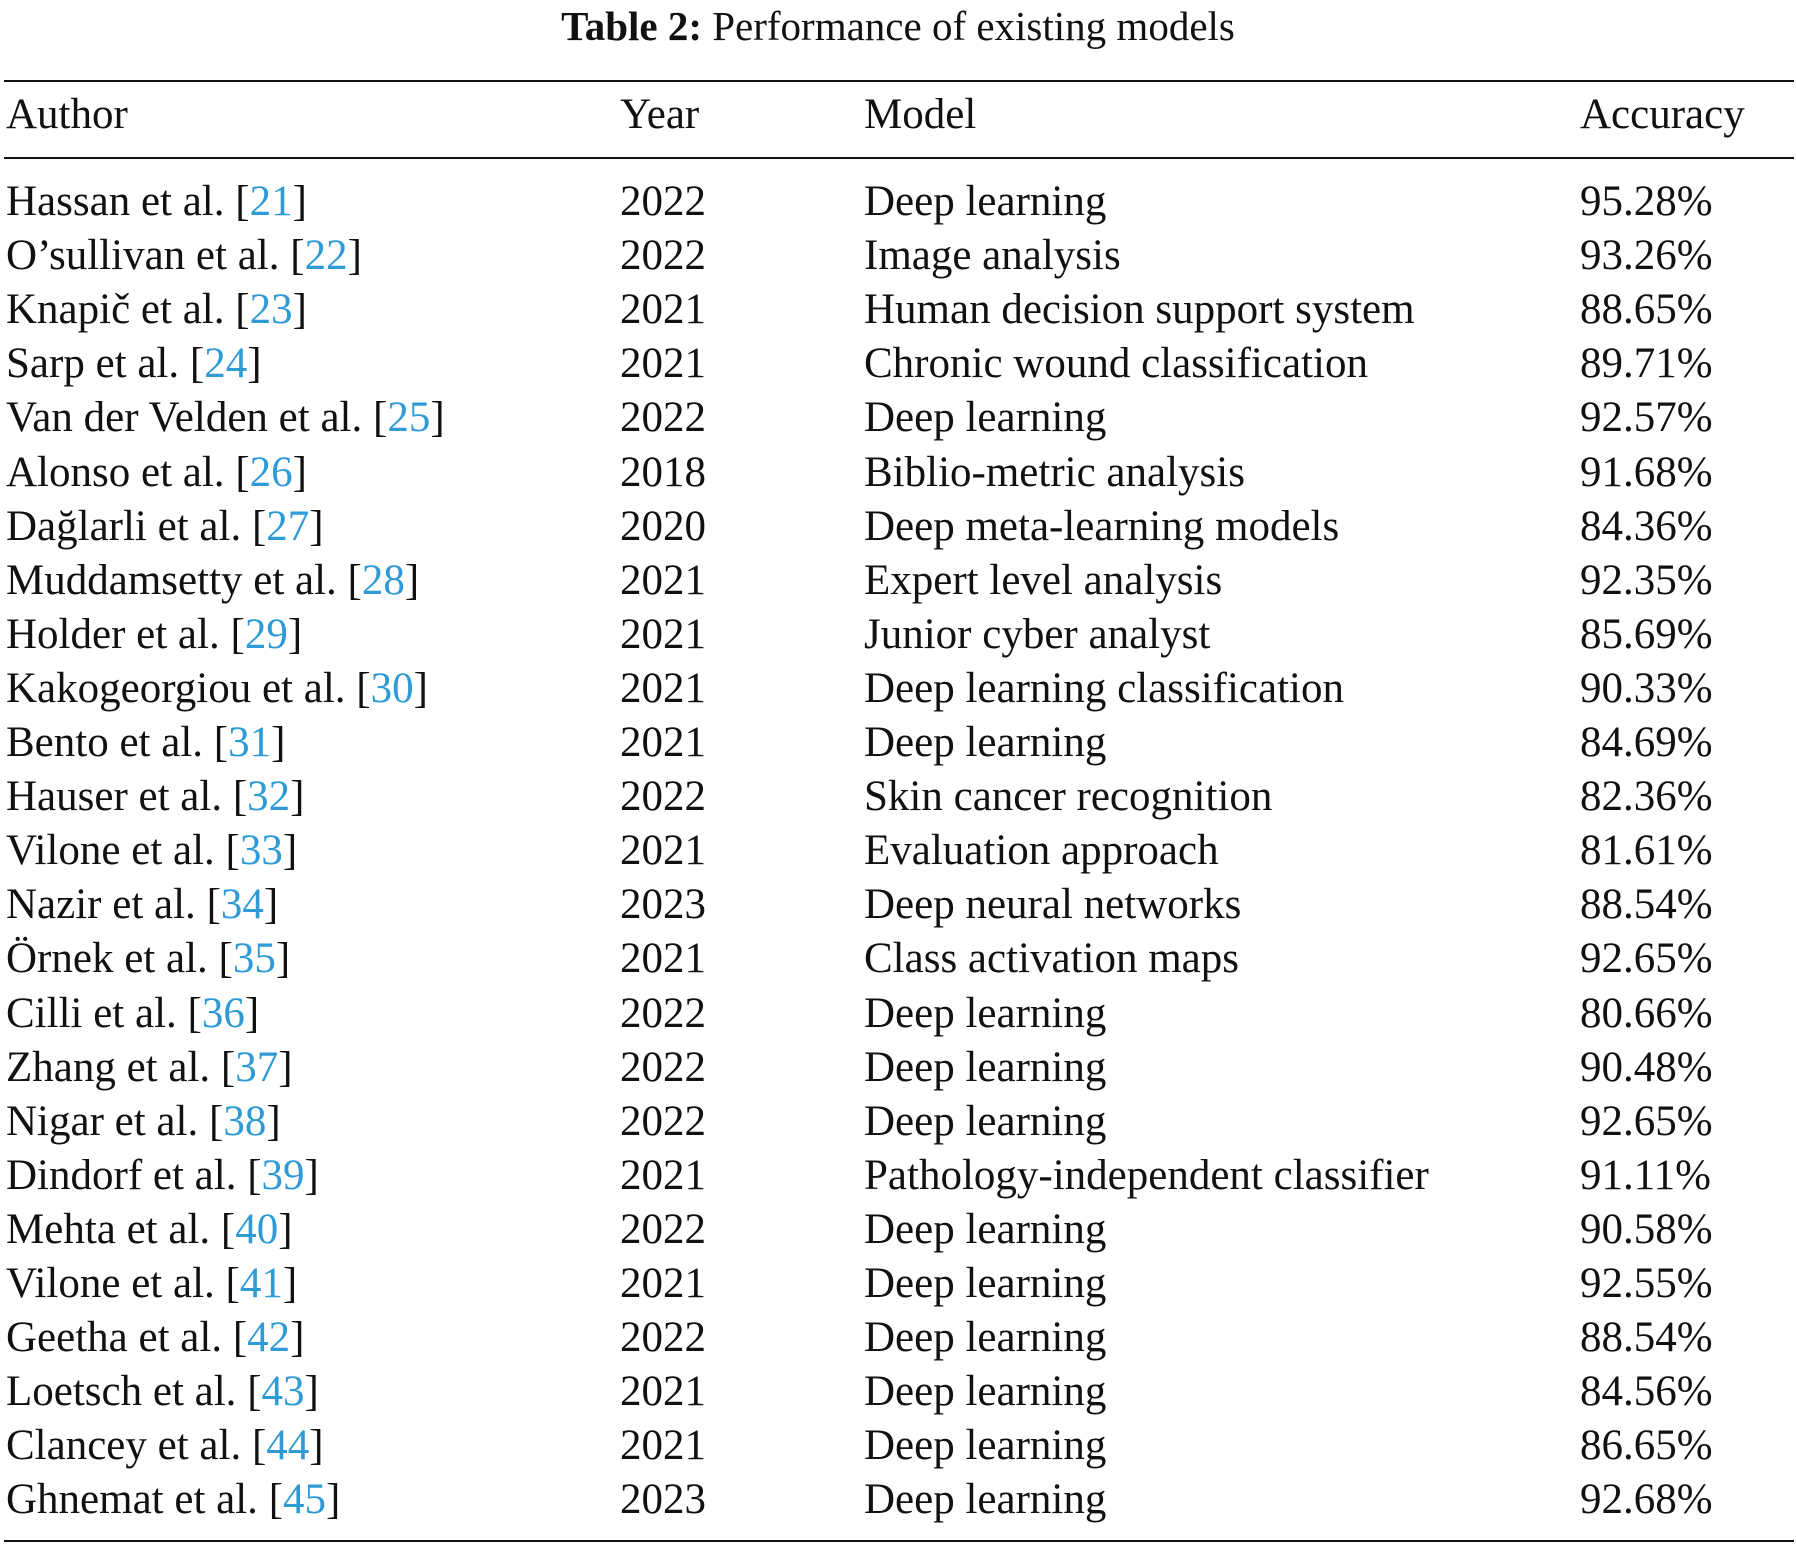  I want to click on author-name: Holder et al., so click(113, 634).